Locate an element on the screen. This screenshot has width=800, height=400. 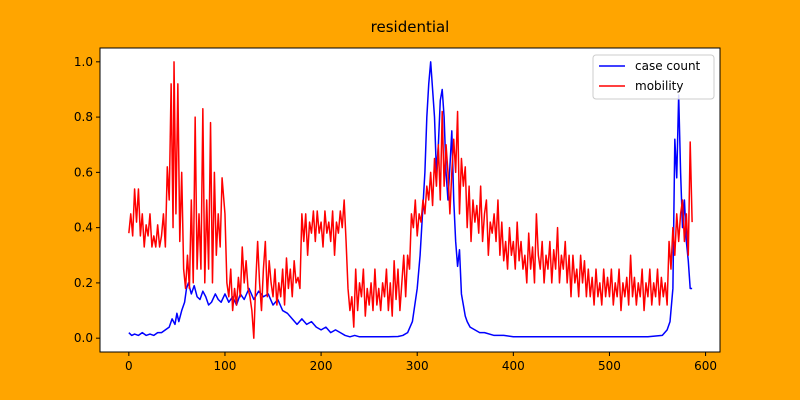
y-tick-label: 0.0 is located at coordinates (83, 338).